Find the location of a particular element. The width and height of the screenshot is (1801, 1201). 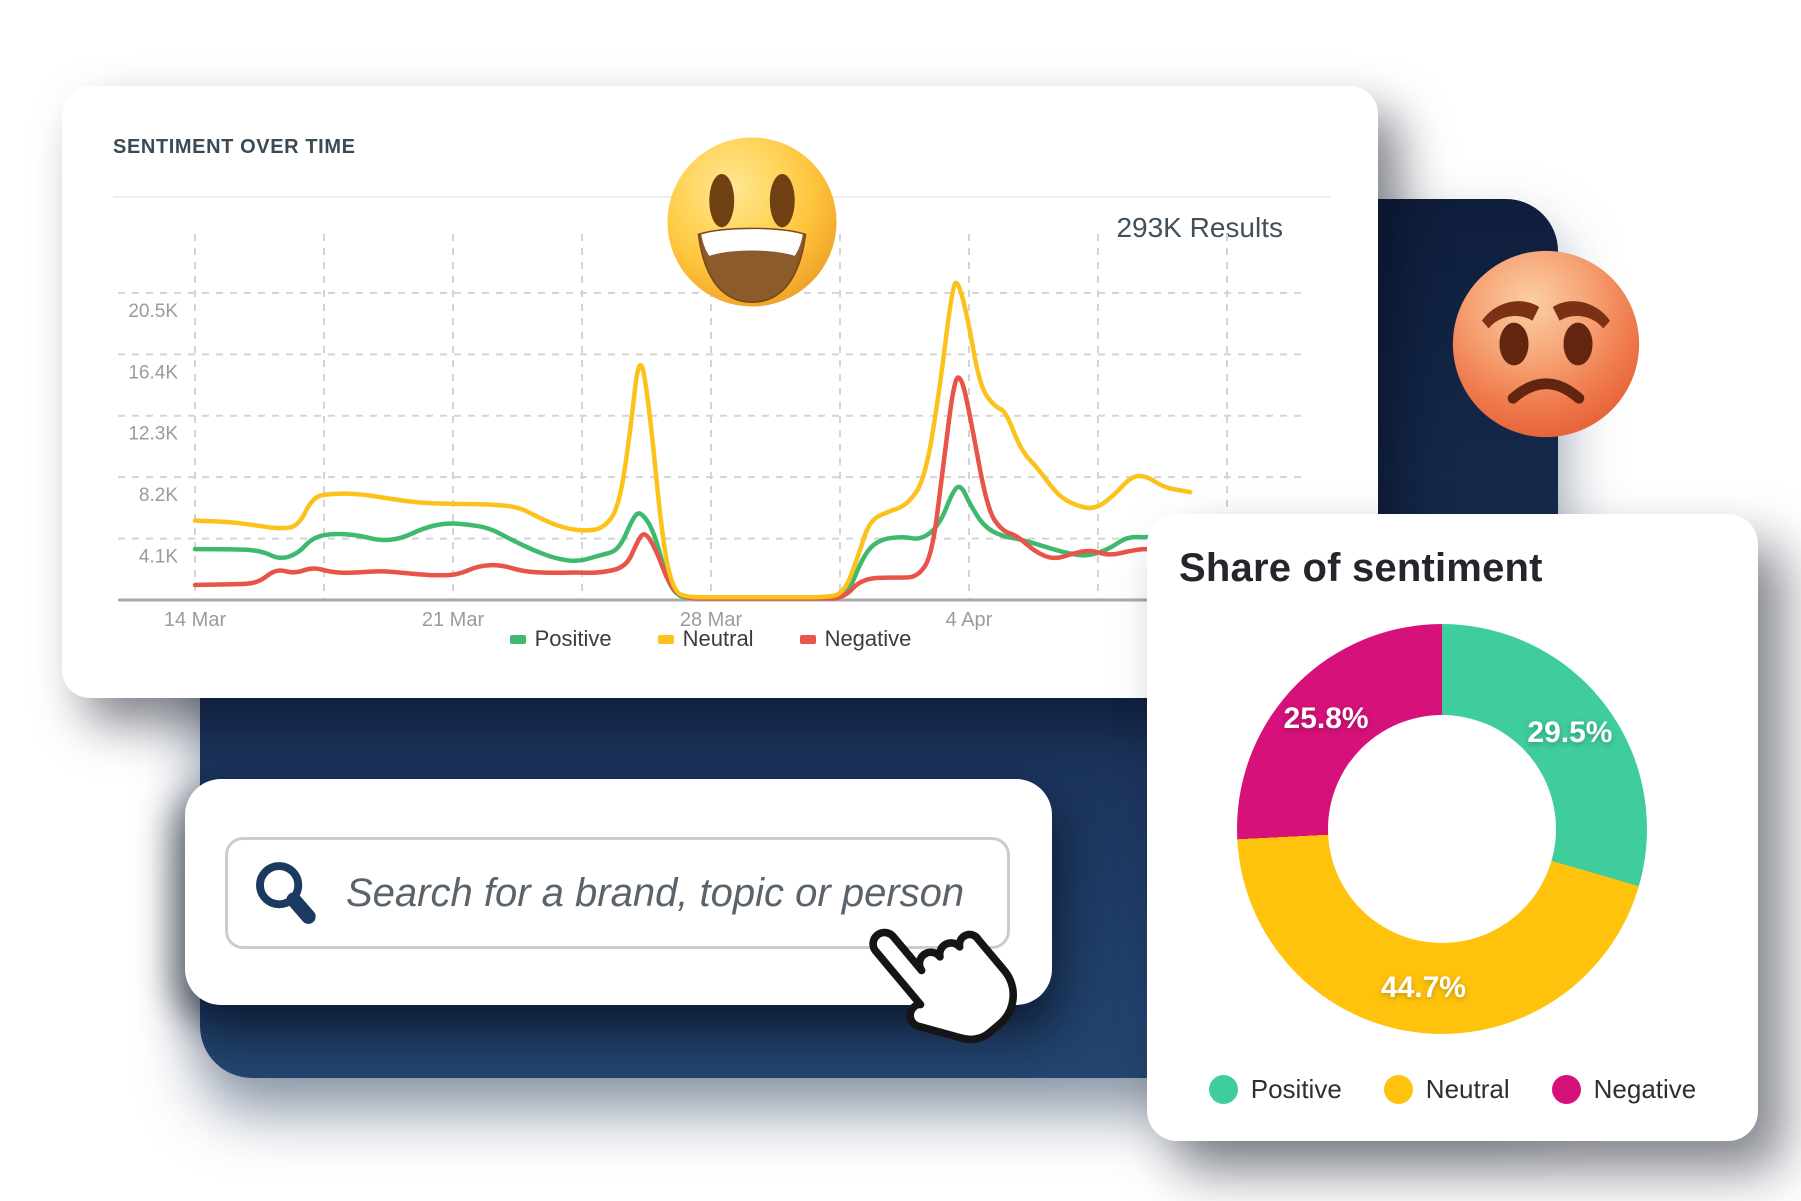

series-line-negative is located at coordinates (692, 488).